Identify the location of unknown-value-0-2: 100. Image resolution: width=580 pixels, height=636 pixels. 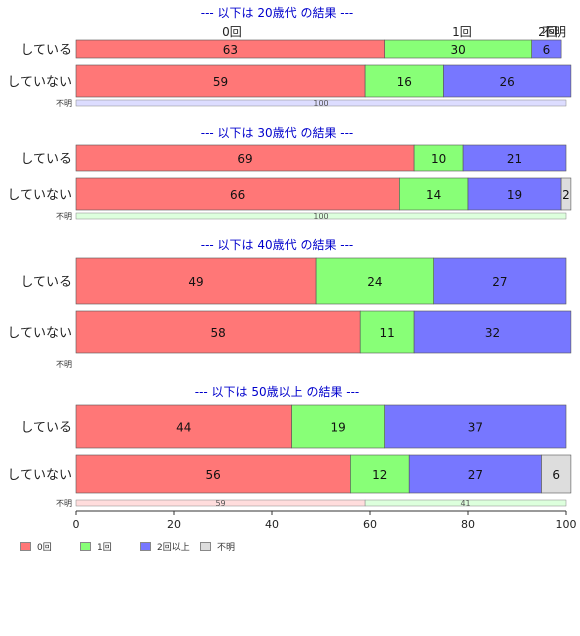
(320, 103).